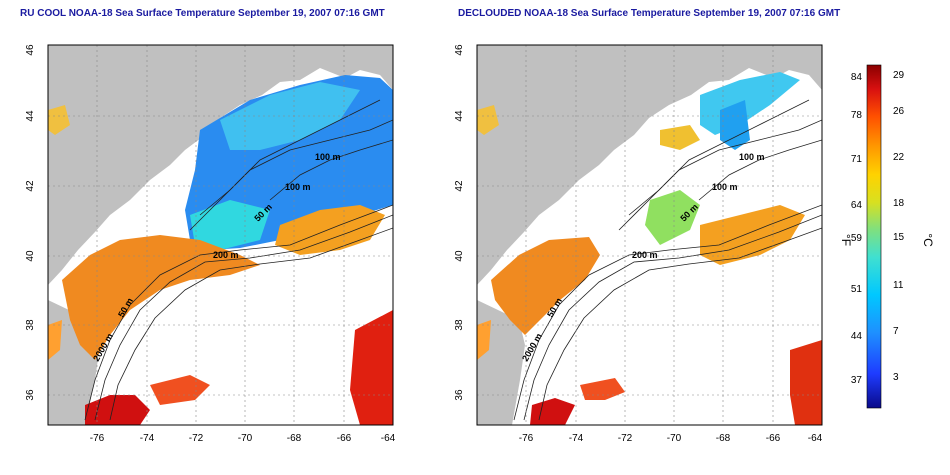  I want to click on celsius-tick: 29, so click(899, 75).